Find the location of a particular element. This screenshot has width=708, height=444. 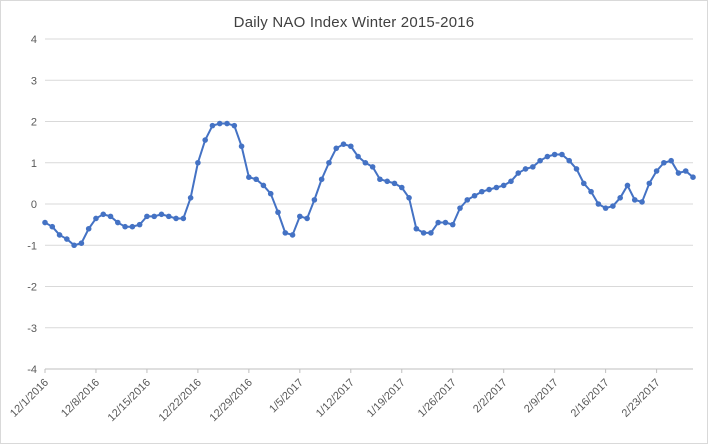

x-axis-label: 12/29/2016 is located at coordinates (231, 400).